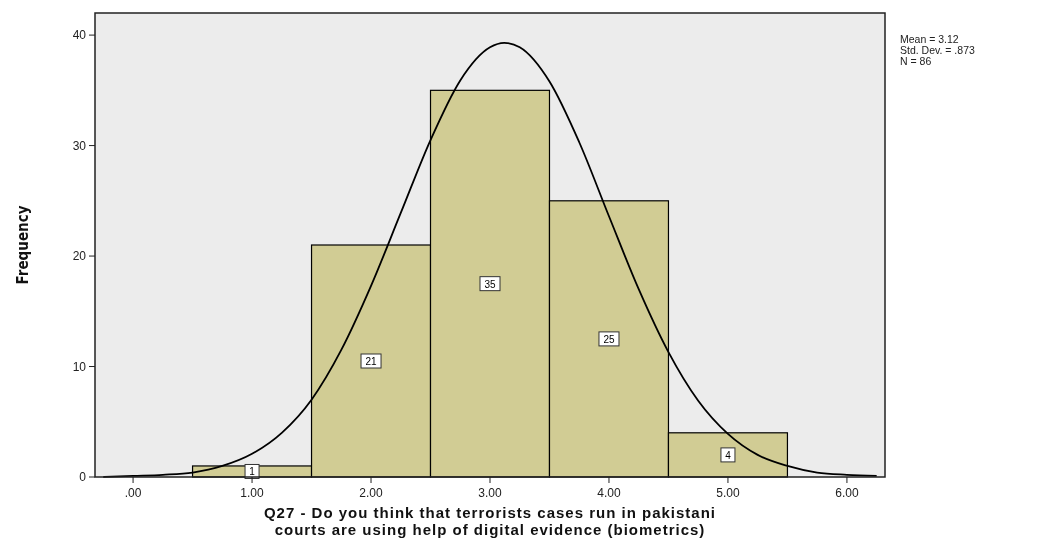 This screenshot has height=545, width=1053. What do you see at coordinates (133, 493) in the screenshot?
I see `x-tick-label: .00` at bounding box center [133, 493].